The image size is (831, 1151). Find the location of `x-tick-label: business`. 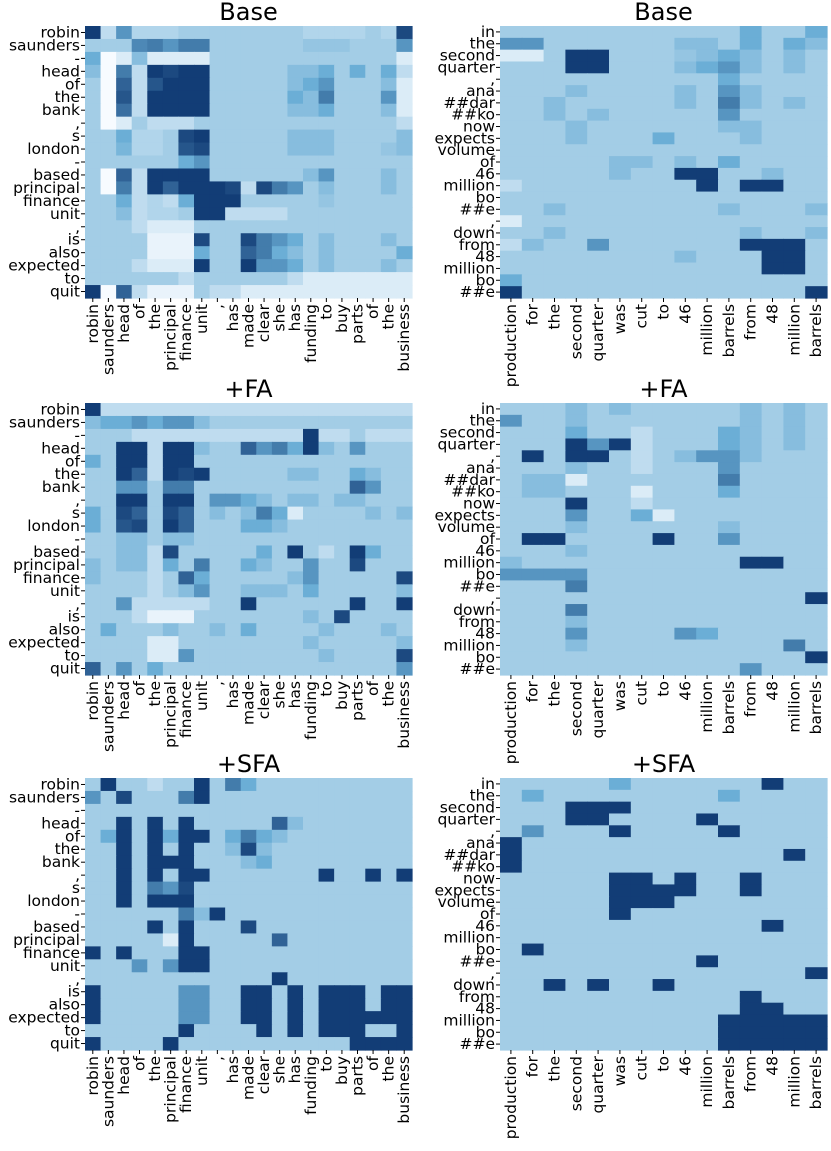

x-tick-label: business is located at coordinates (404, 1090).